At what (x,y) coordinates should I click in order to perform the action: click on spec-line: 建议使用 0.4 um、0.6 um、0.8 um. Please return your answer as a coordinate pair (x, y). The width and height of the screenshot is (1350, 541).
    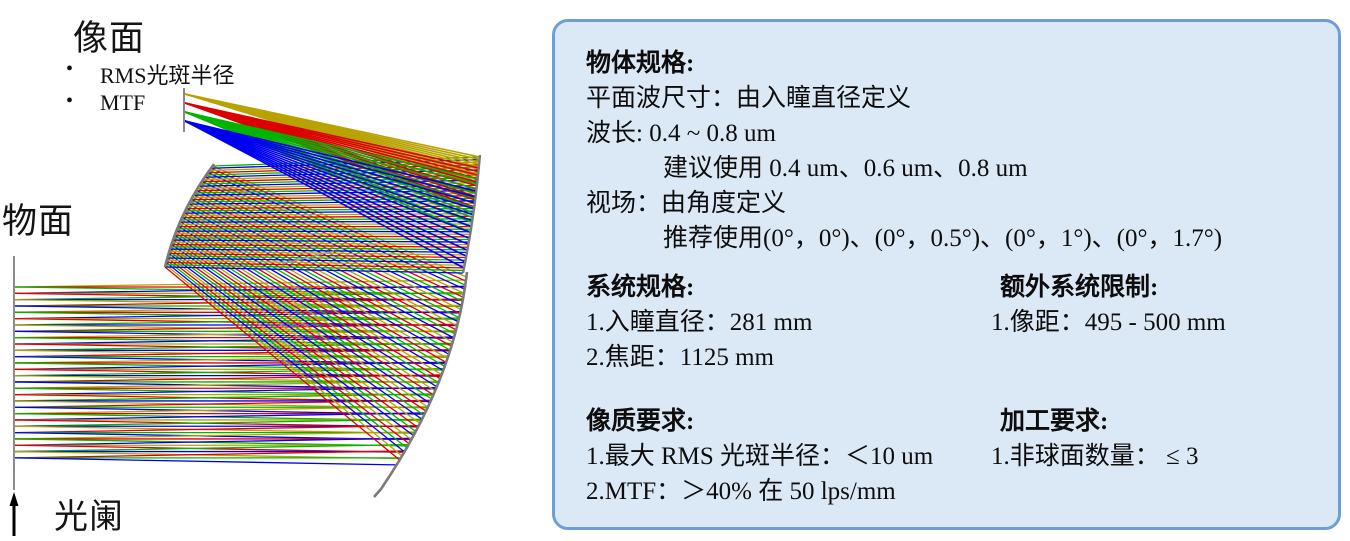
    Looking at the image, I should click on (845, 168).